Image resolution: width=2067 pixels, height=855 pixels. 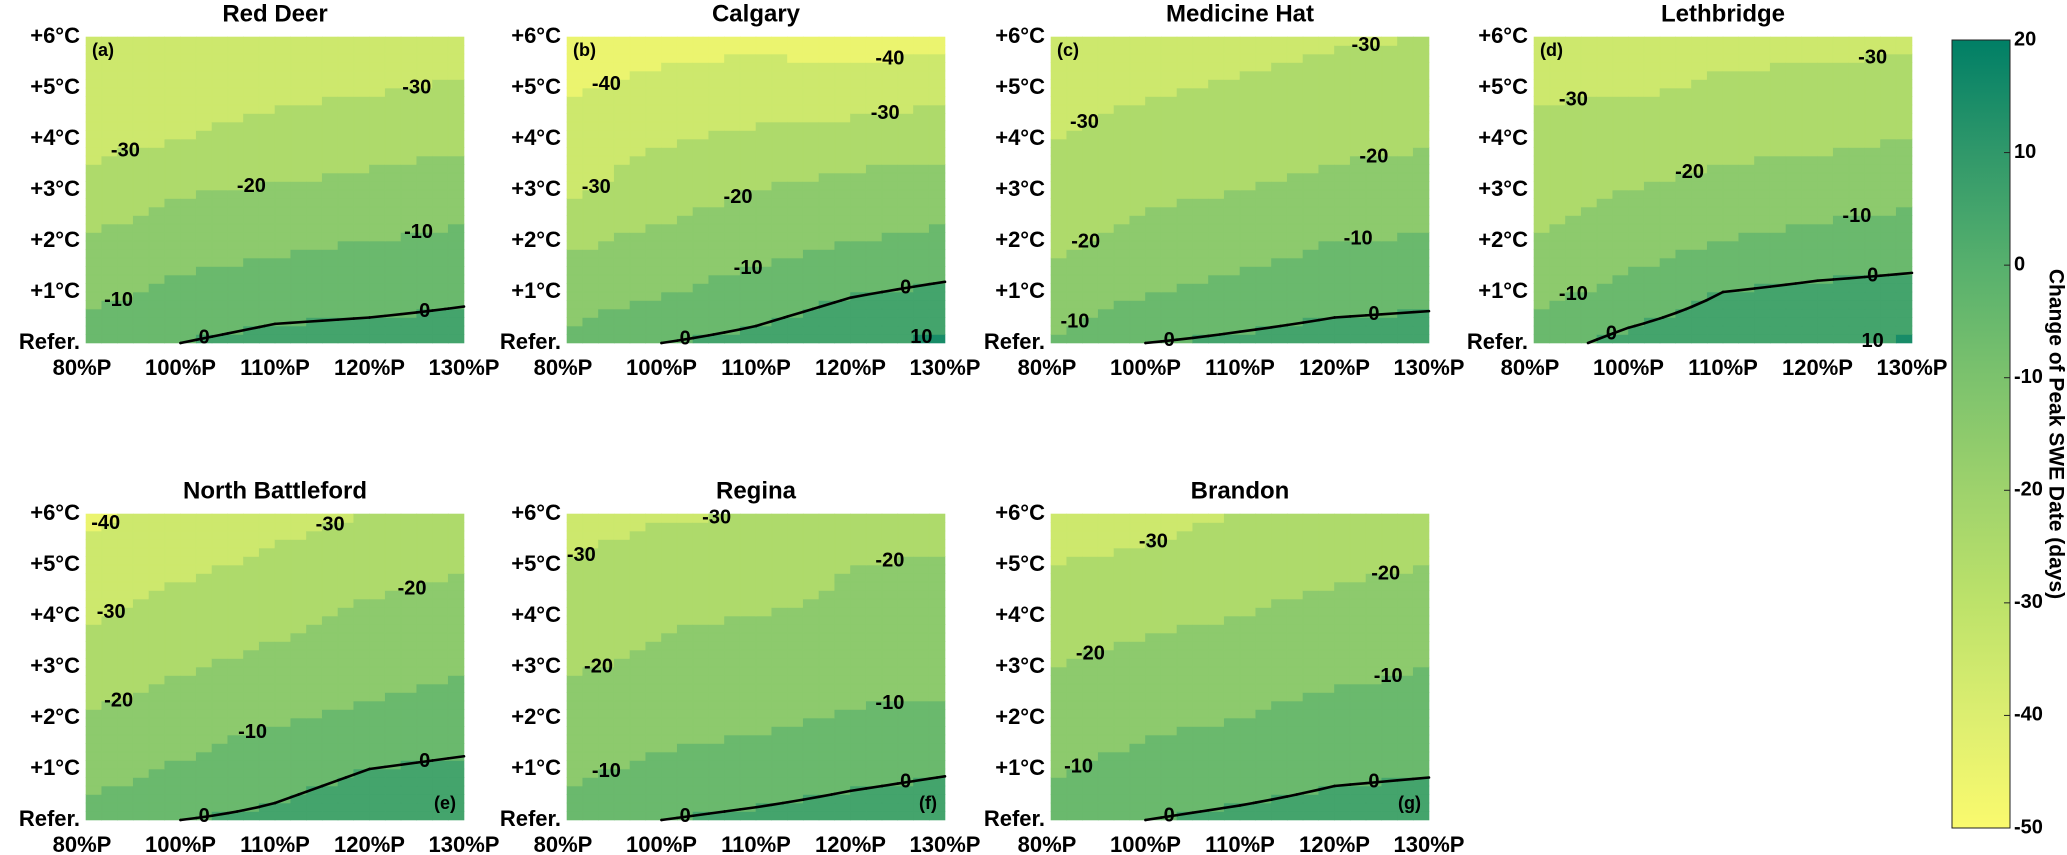 What do you see at coordinates (55, 35) in the screenshot?
I see `y-tick-label: +6°C` at bounding box center [55, 35].